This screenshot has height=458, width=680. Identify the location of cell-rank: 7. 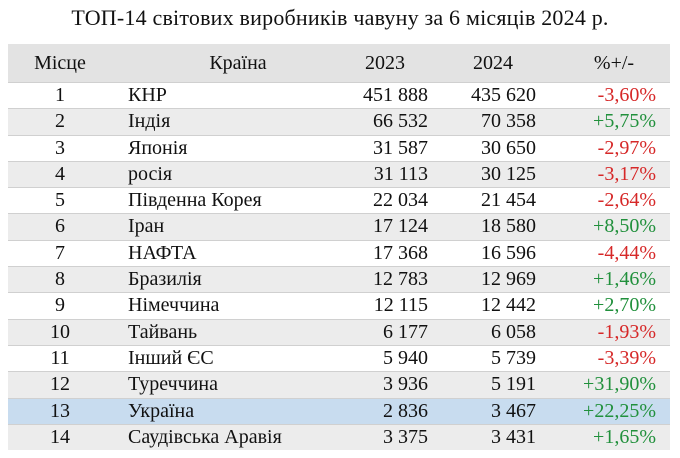
(60, 252).